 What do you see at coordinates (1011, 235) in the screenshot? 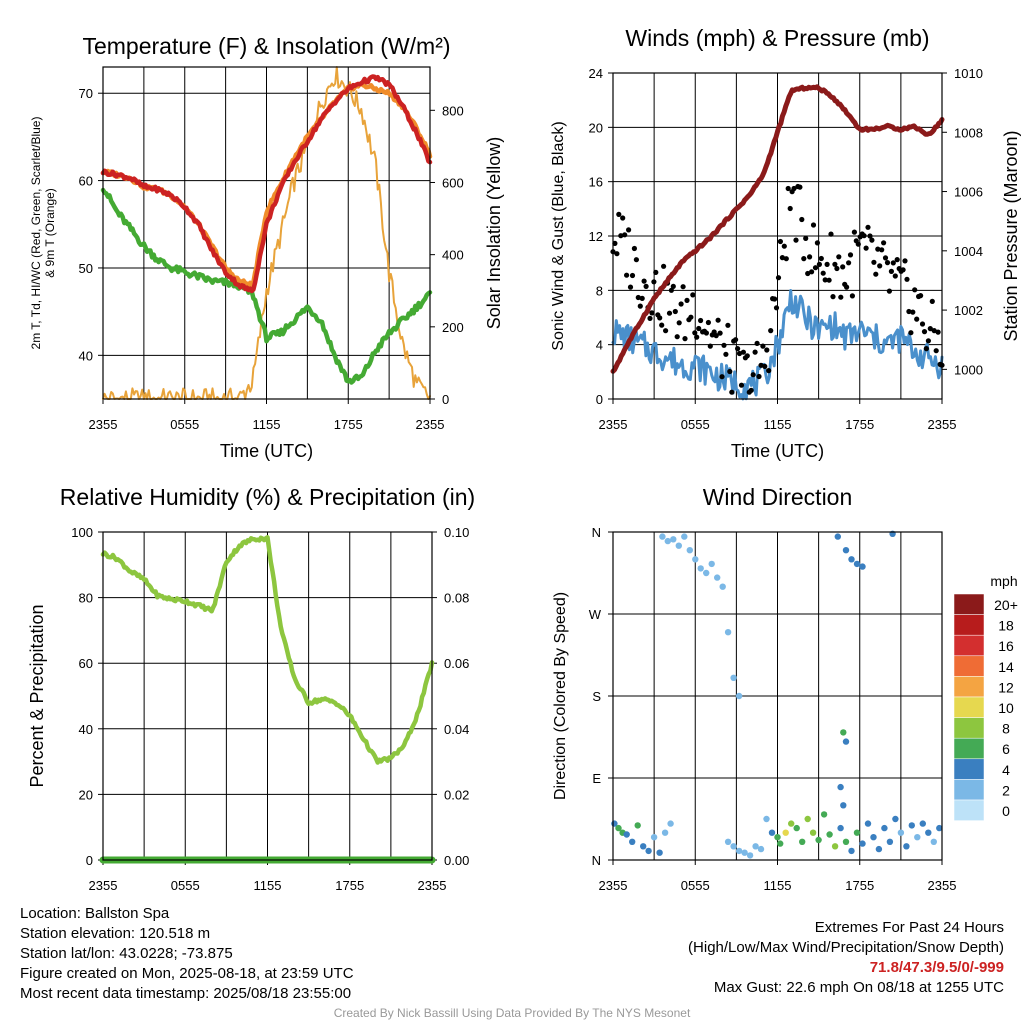
I see `wind-ylabel-right: Station Pressure (Maroon)` at bounding box center [1011, 235].